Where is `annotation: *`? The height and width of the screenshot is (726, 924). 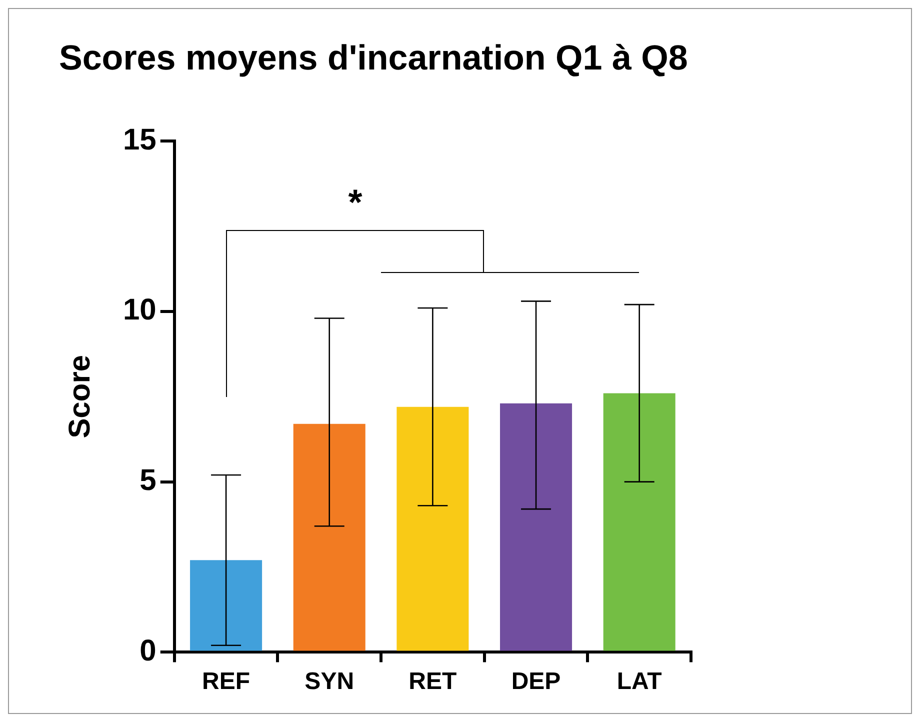
annotation: * is located at coordinates (355, 201).